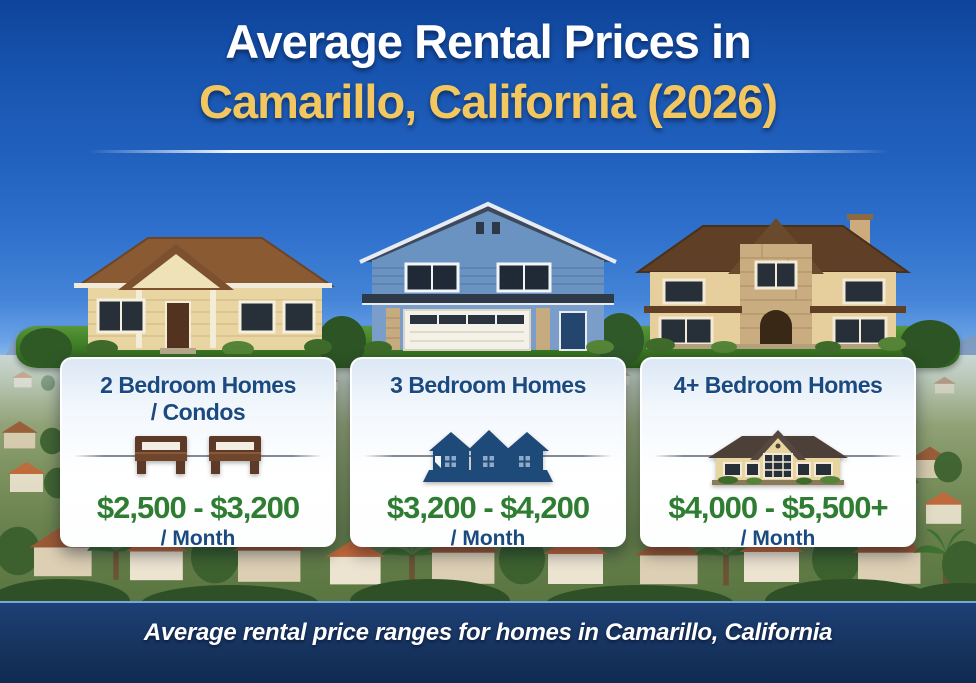 This screenshot has width=976, height=683. I want to click on card-title: 2 Bedroom Homes / Condos, so click(198, 399).